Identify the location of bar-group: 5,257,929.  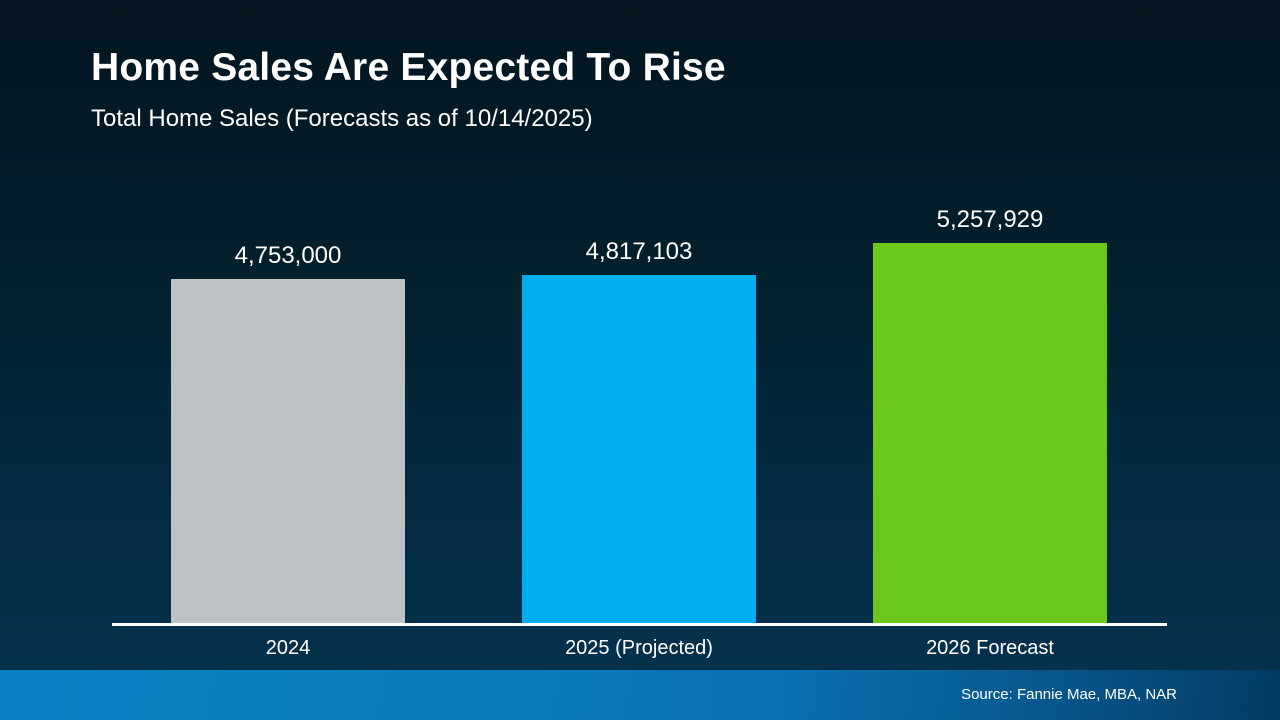
(990, 415).